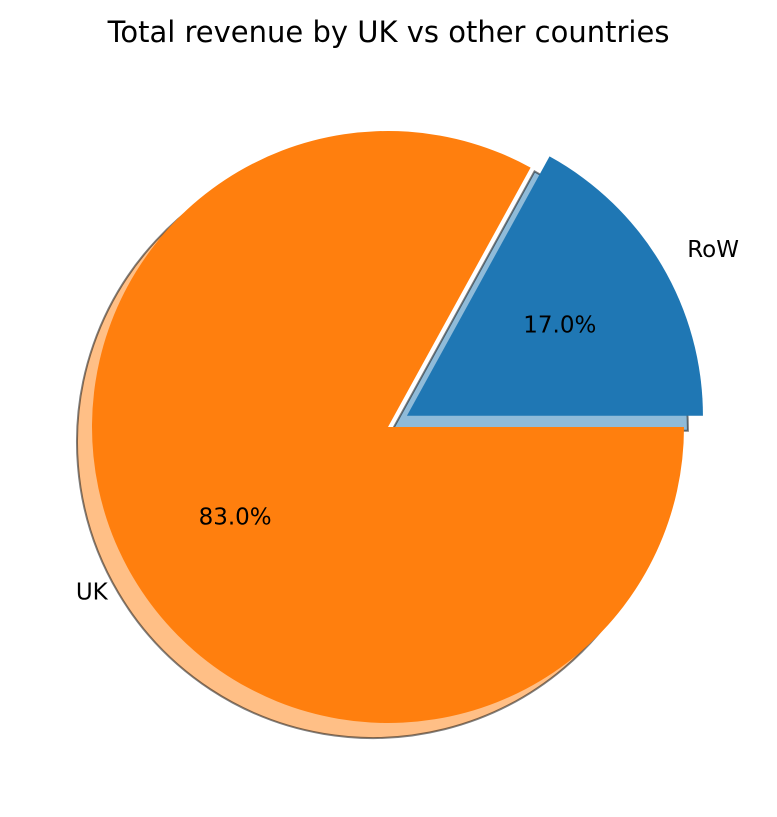  What do you see at coordinates (92, 593) in the screenshot?
I see `pie-slice-label-uk: UK` at bounding box center [92, 593].